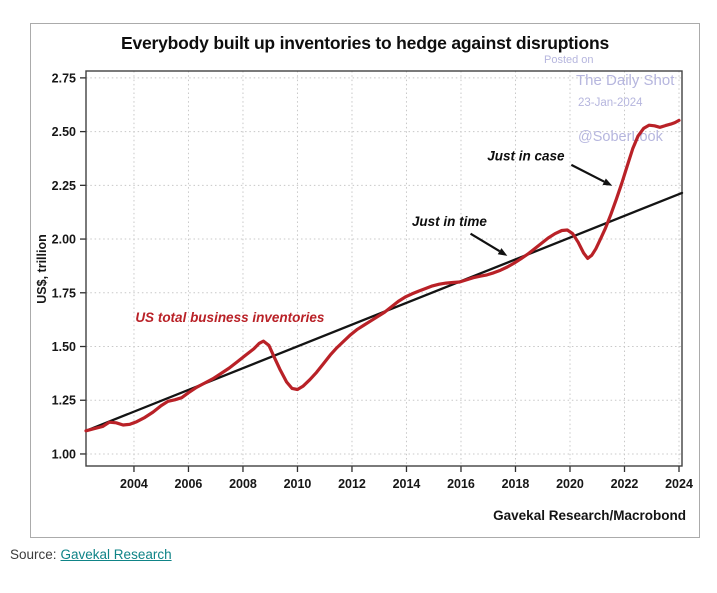 The height and width of the screenshot is (593, 717). I want to click on y-tick-label: 2.75, so click(64, 78).